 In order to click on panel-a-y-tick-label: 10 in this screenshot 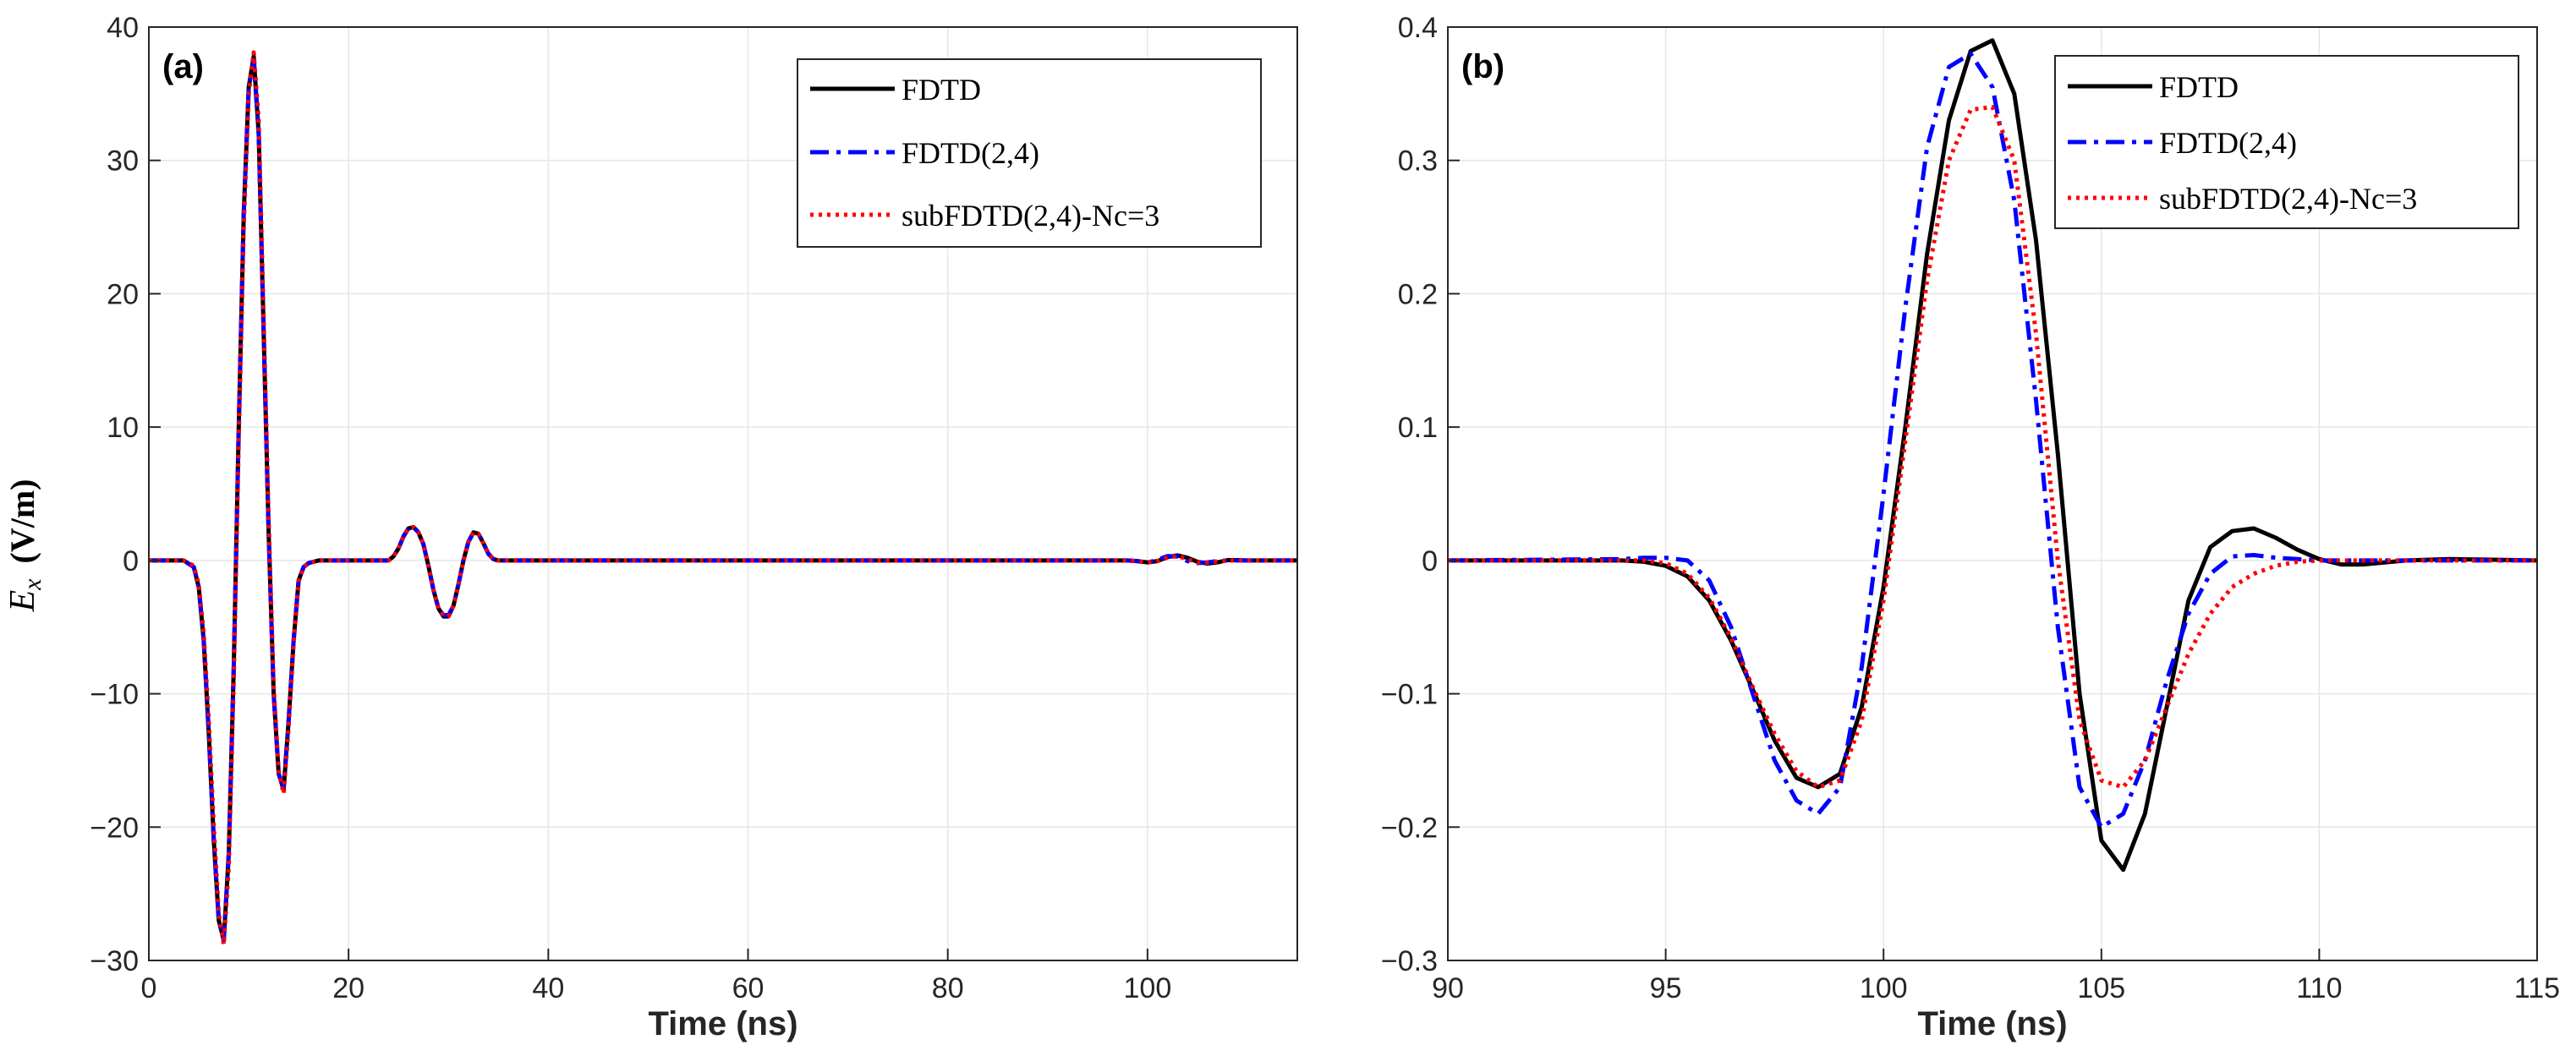, I will do `click(123, 428)`.